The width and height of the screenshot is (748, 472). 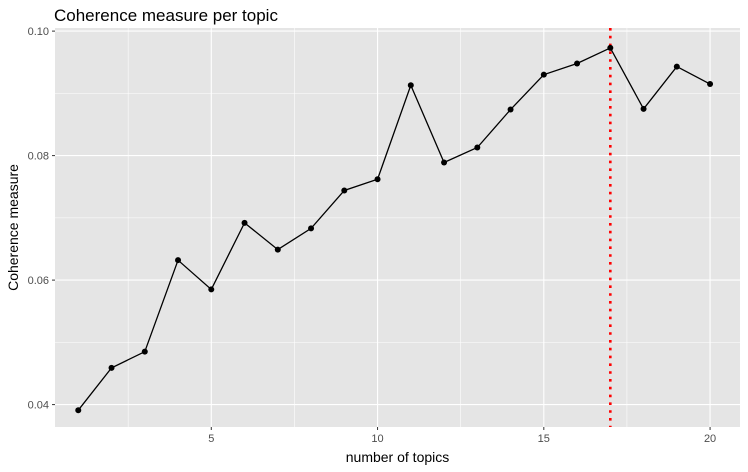 What do you see at coordinates (710, 439) in the screenshot?
I see `x-tick-label: 20` at bounding box center [710, 439].